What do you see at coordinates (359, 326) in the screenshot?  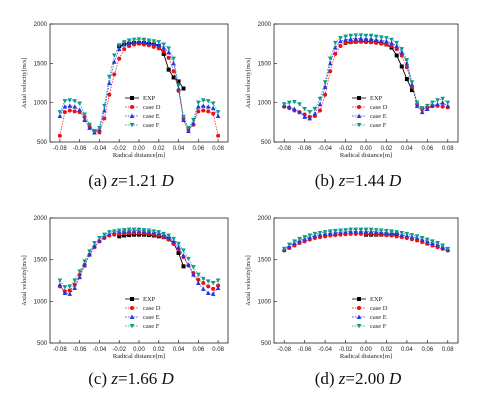 I see `legend-marker-case-f` at bounding box center [359, 326].